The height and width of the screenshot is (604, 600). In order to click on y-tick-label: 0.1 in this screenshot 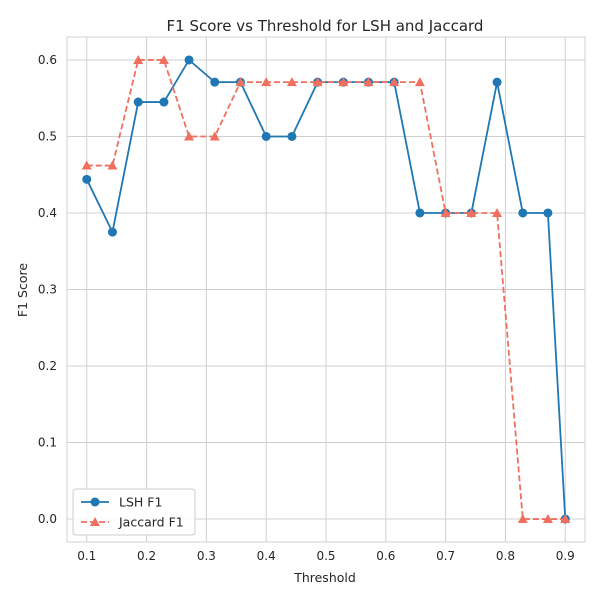, I will do `click(47, 443)`.